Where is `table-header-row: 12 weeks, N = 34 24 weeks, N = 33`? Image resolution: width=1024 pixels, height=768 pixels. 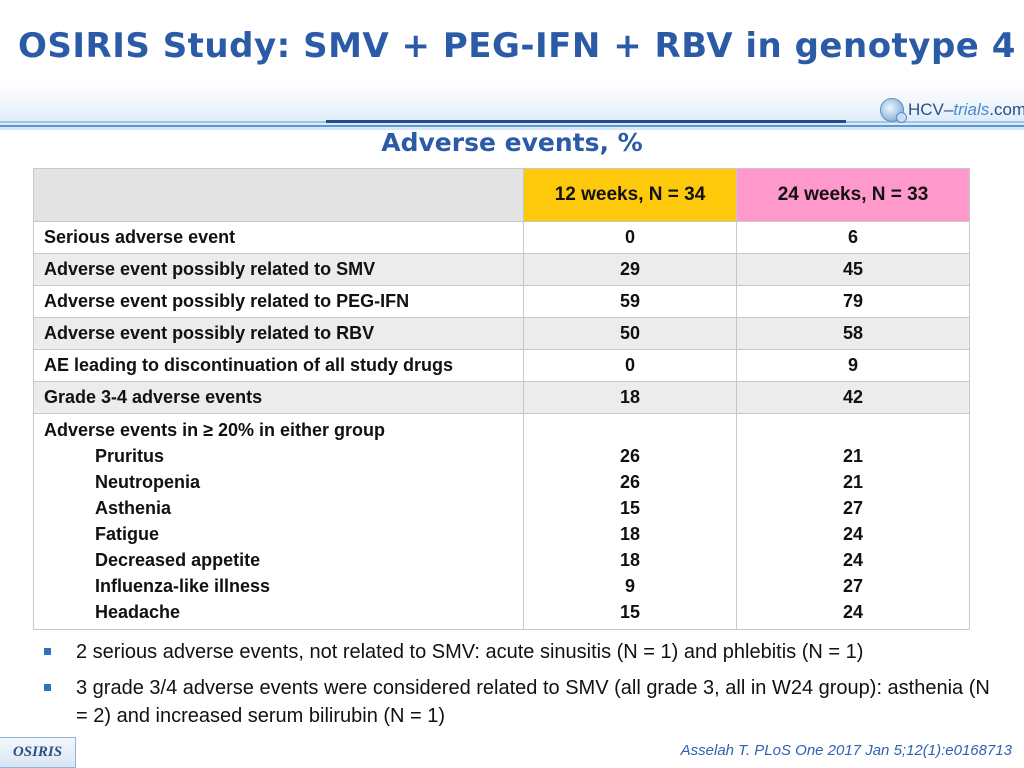 table-header-row: 12 weeks, N = 34 24 weeks, N = 33 is located at coordinates (501, 195).